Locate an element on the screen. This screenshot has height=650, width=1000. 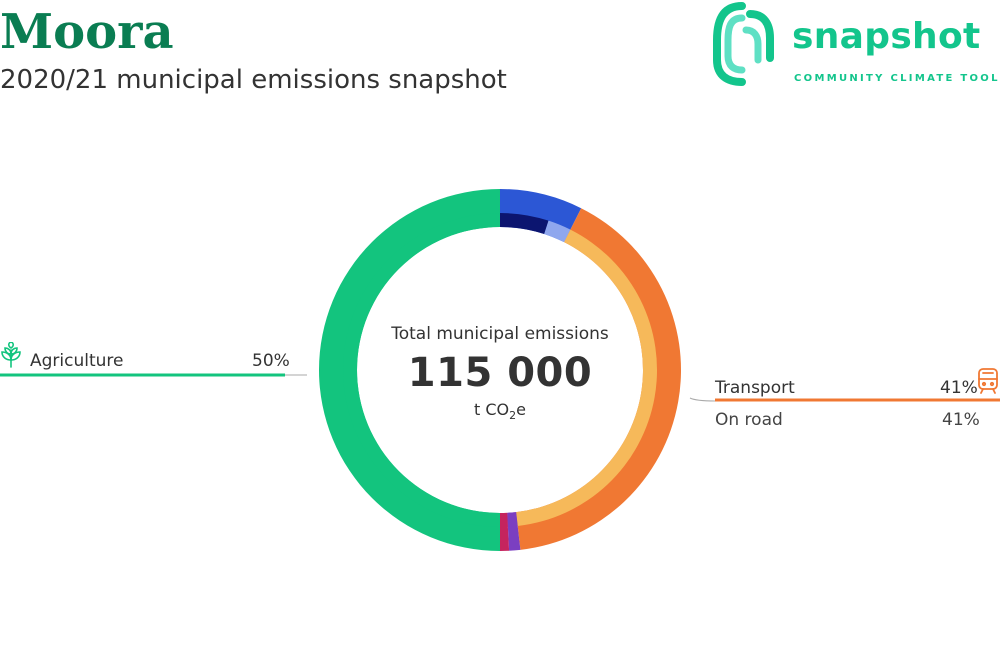
municipality-title: Moora is located at coordinates (87, 32).